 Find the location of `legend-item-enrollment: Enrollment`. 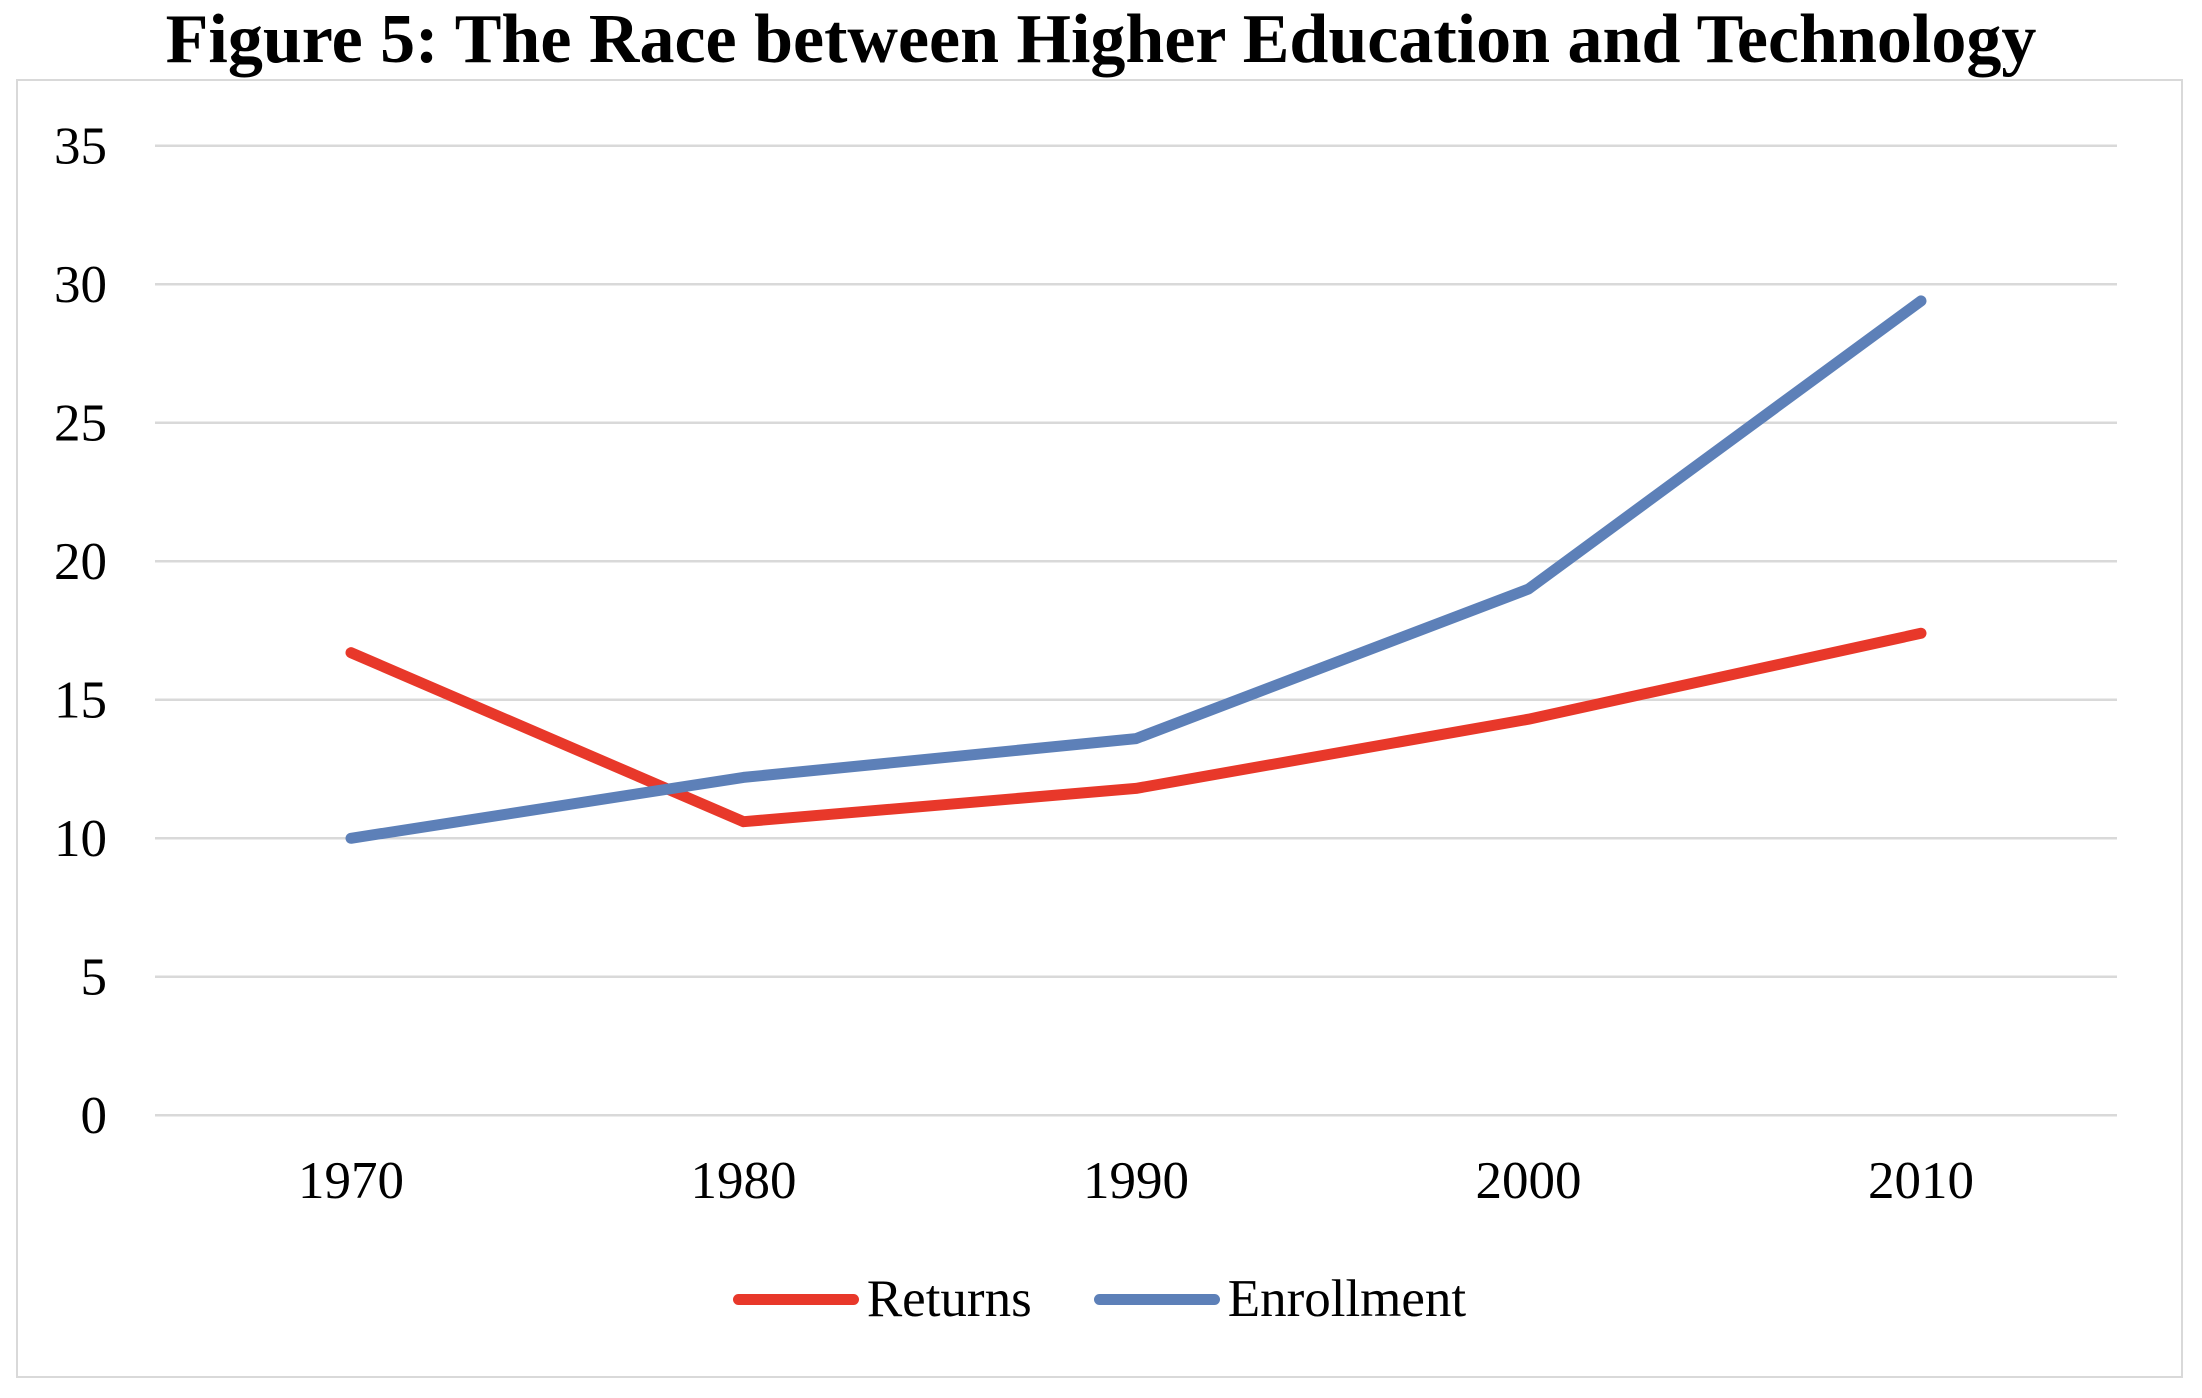

legend-item-enrollment: Enrollment is located at coordinates (1280, 1298).